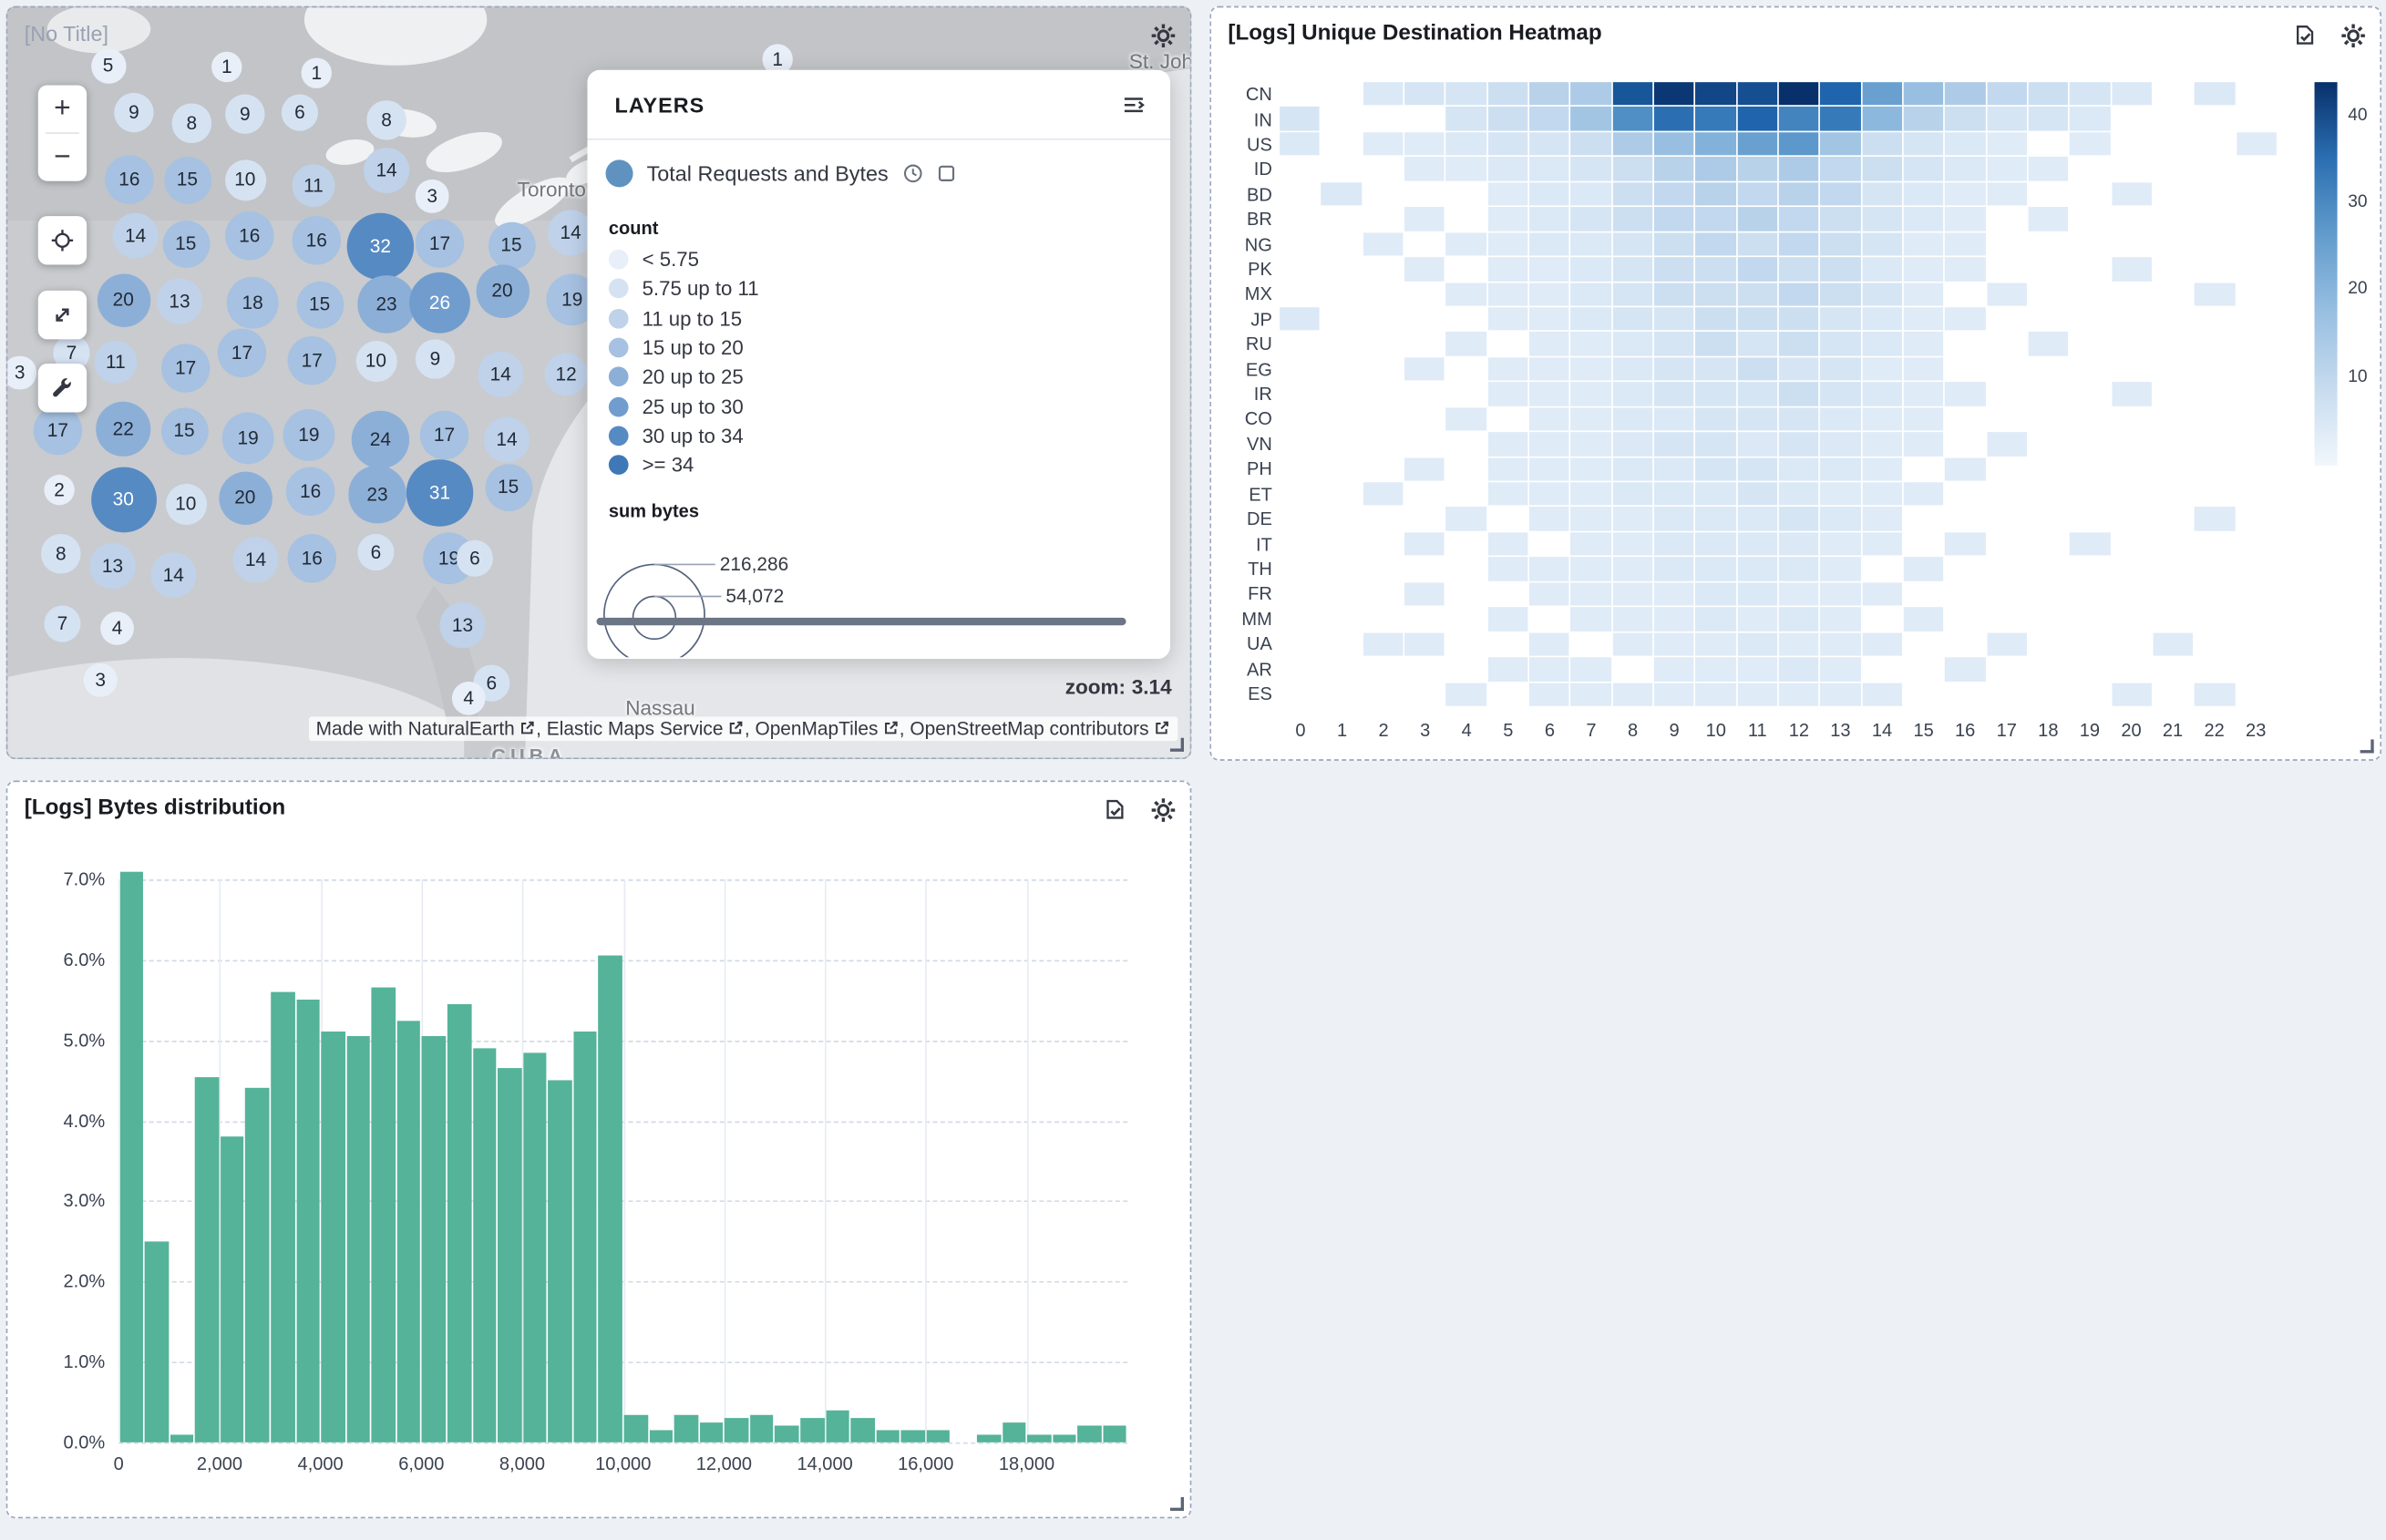  What do you see at coordinates (245, 179) in the screenshot?
I see `map-cluster-bubble: 10` at bounding box center [245, 179].